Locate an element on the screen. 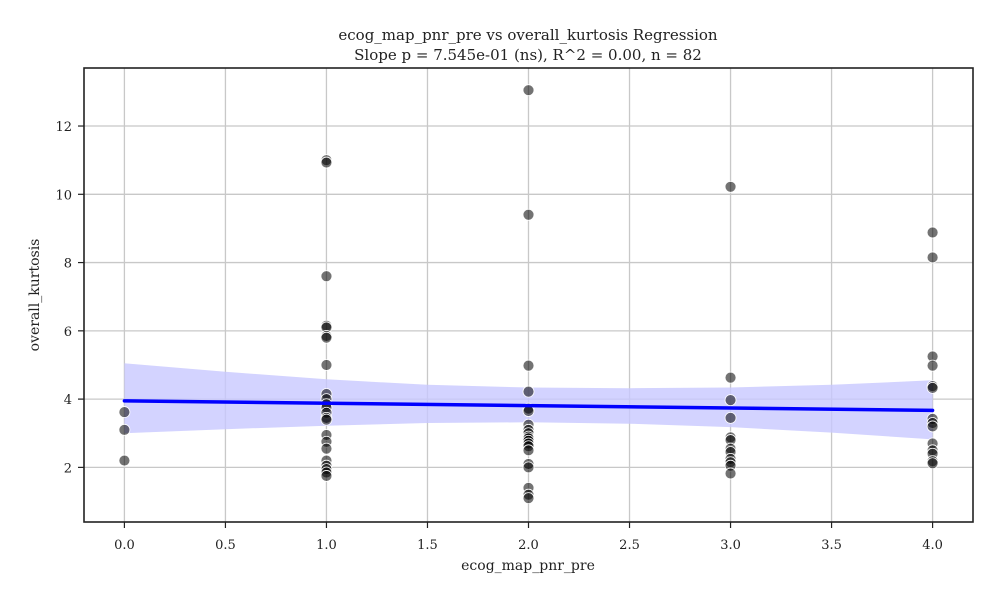  y-tick-label: 12 is located at coordinates (63, 127).